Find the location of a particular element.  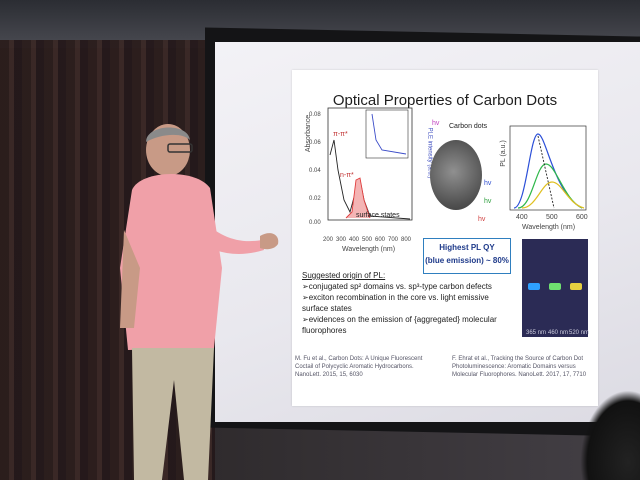

ytick: 0.00 is located at coordinates (315, 223).